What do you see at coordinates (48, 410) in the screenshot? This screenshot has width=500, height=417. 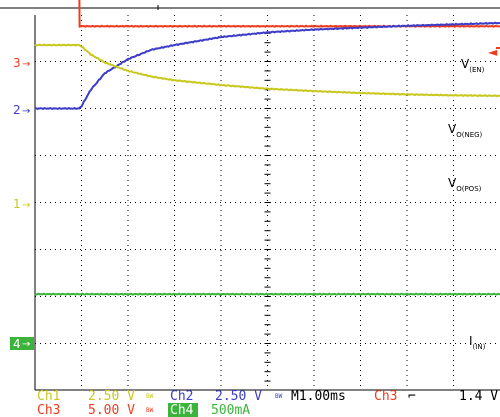 I see `status-ch3-name: Ch3` at bounding box center [48, 410].